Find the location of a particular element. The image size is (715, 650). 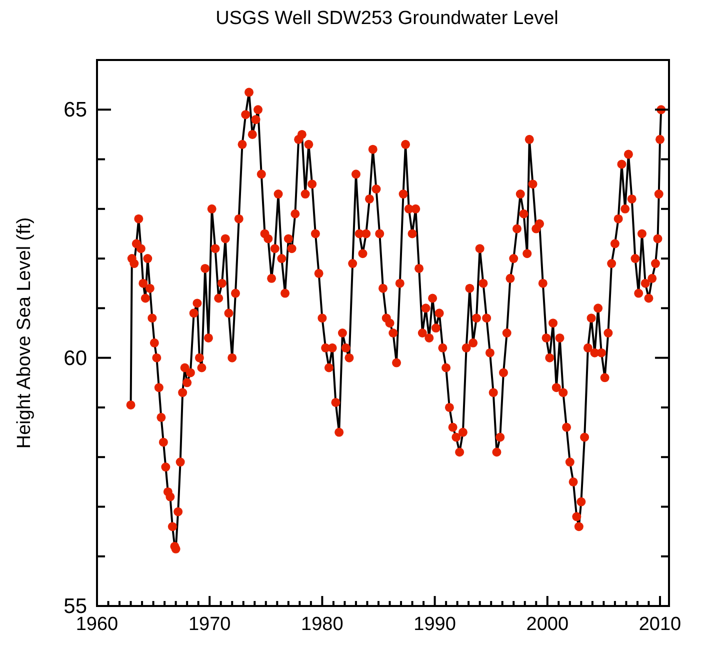

chart-title: USGS Well SDW253 Groundwater Level is located at coordinates (387, 18).